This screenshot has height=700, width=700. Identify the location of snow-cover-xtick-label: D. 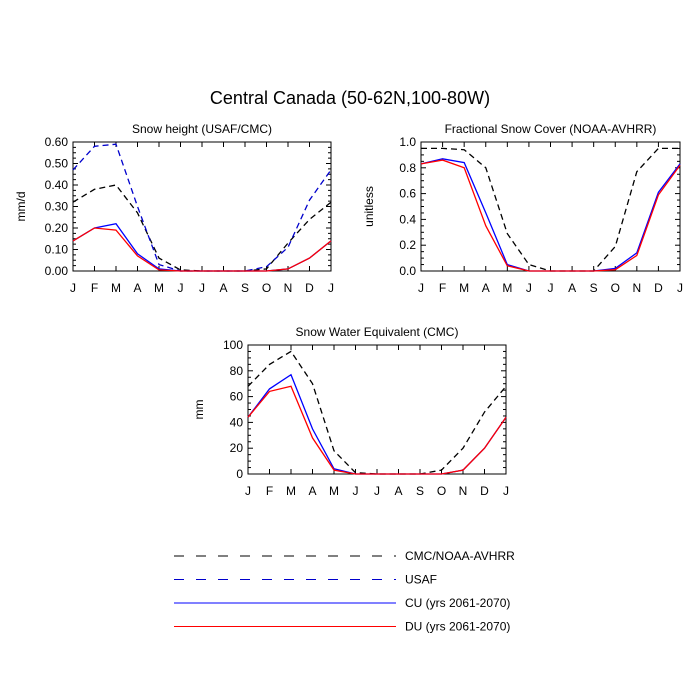
(658, 288).